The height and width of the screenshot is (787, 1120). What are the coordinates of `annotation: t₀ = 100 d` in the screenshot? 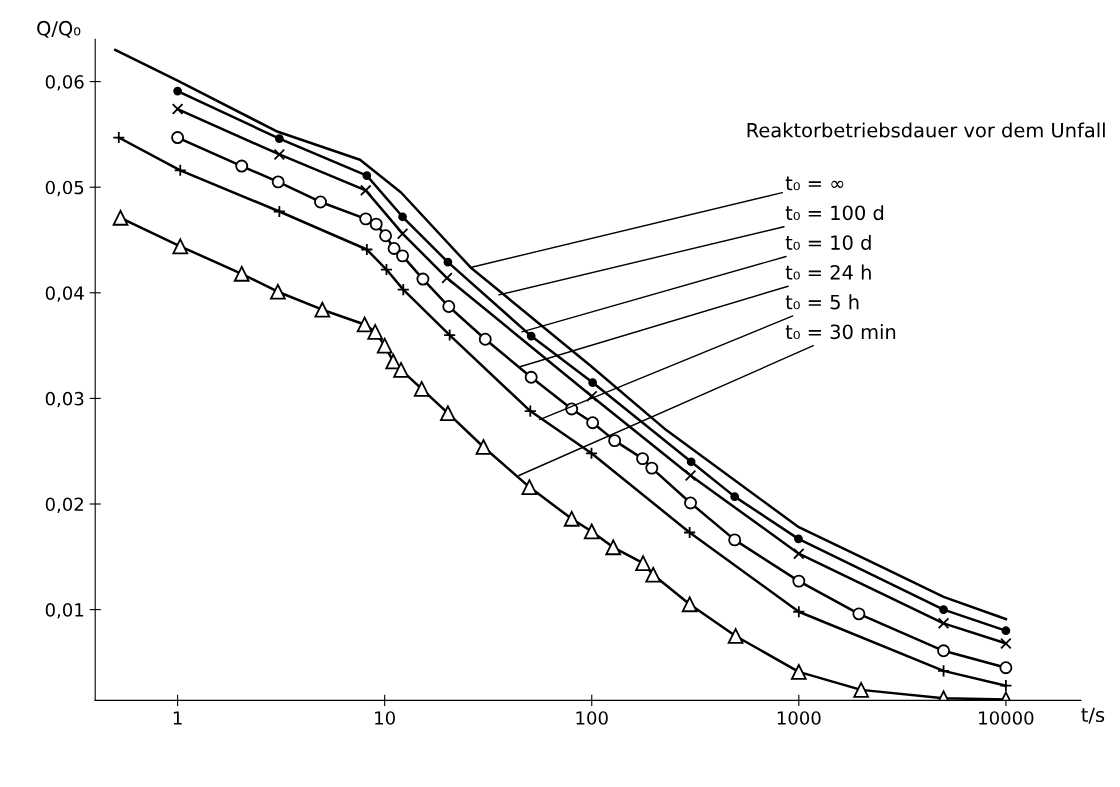 It's located at (834, 213).